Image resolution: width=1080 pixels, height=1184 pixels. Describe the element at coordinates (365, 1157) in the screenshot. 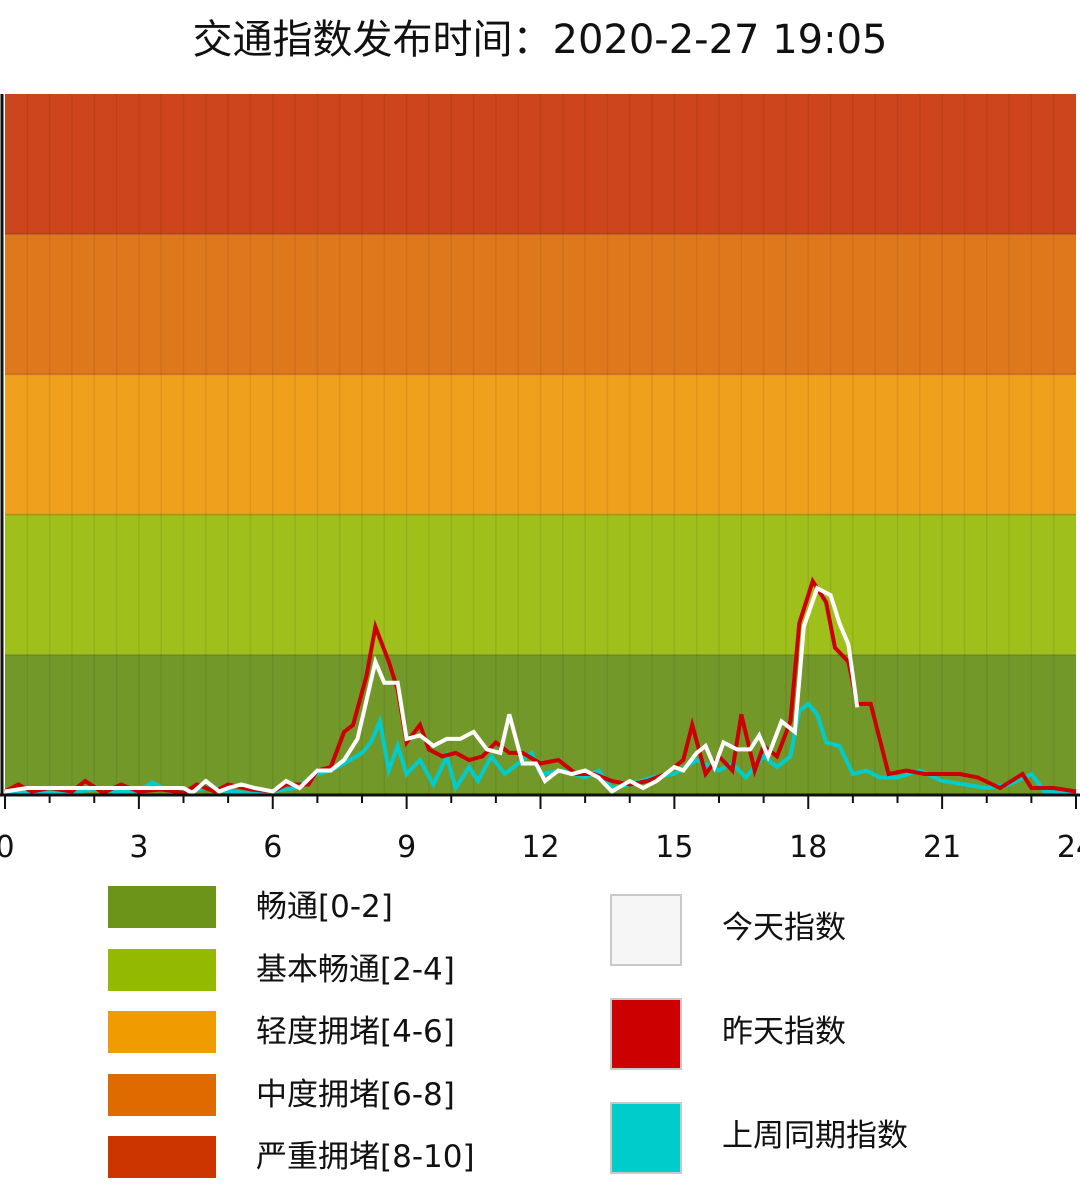

I see `legend-label: 严重拥堵[8-10]` at that location.